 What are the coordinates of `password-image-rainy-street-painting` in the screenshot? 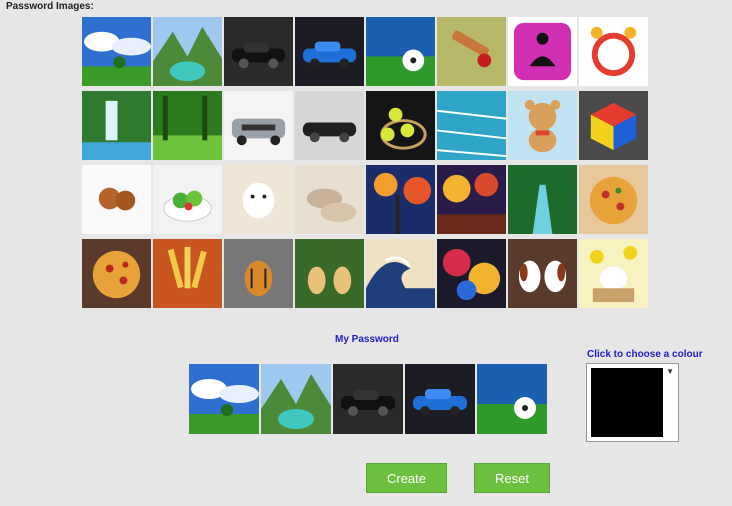 It's located at (471, 199).